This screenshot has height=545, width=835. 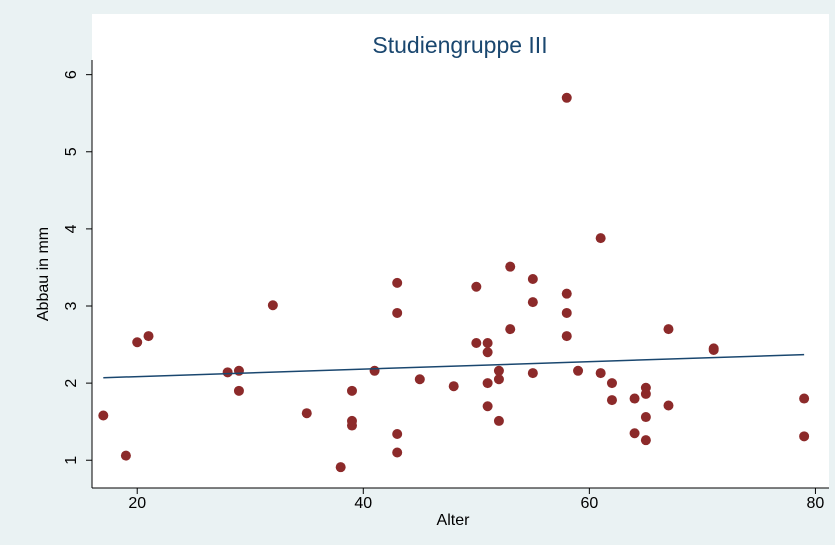 I want to click on chart-title: Studiengruppe III, so click(x=459, y=45).